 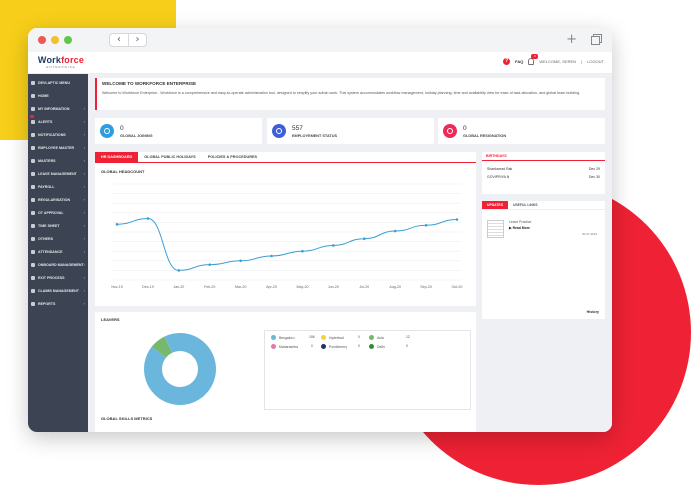 What do you see at coordinates (350, 131) in the screenshot?
I see `card-employment-status: 557 EMPLOYEMENT STATUS` at bounding box center [350, 131].